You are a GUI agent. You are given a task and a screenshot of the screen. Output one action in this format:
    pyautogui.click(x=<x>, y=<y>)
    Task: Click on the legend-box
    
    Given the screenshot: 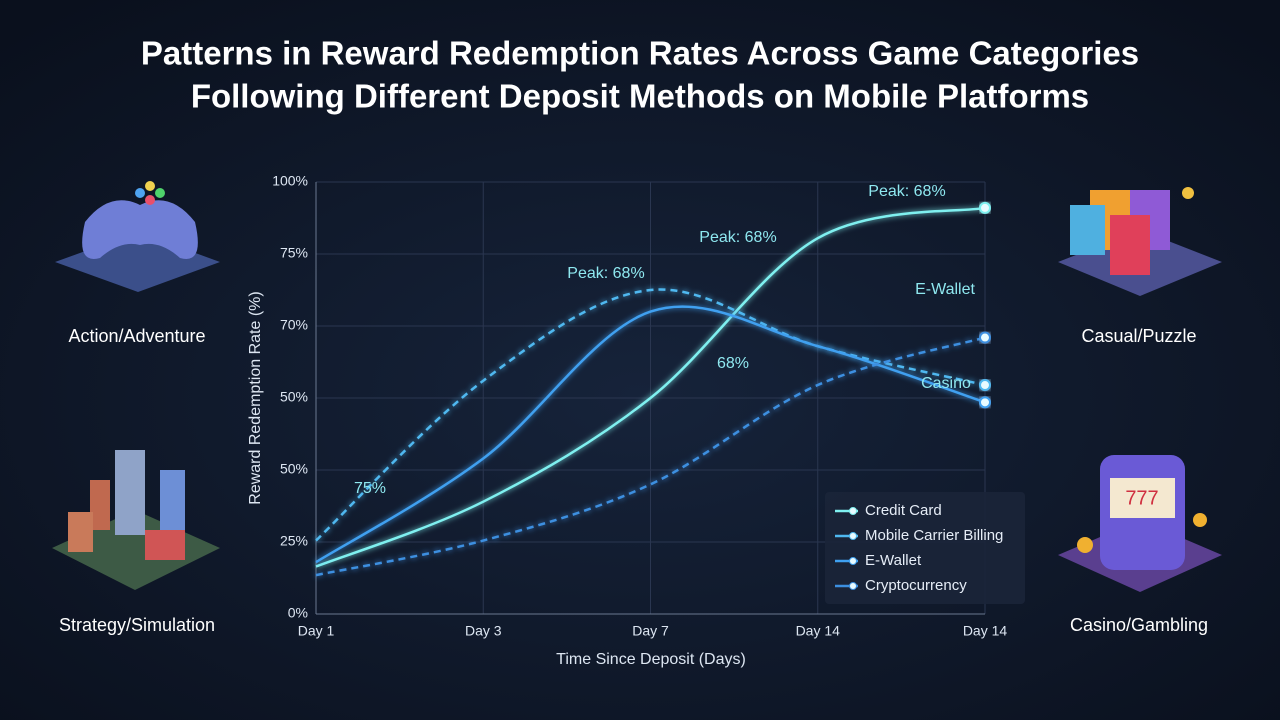 What is the action you would take?
    pyautogui.click(x=925, y=548)
    